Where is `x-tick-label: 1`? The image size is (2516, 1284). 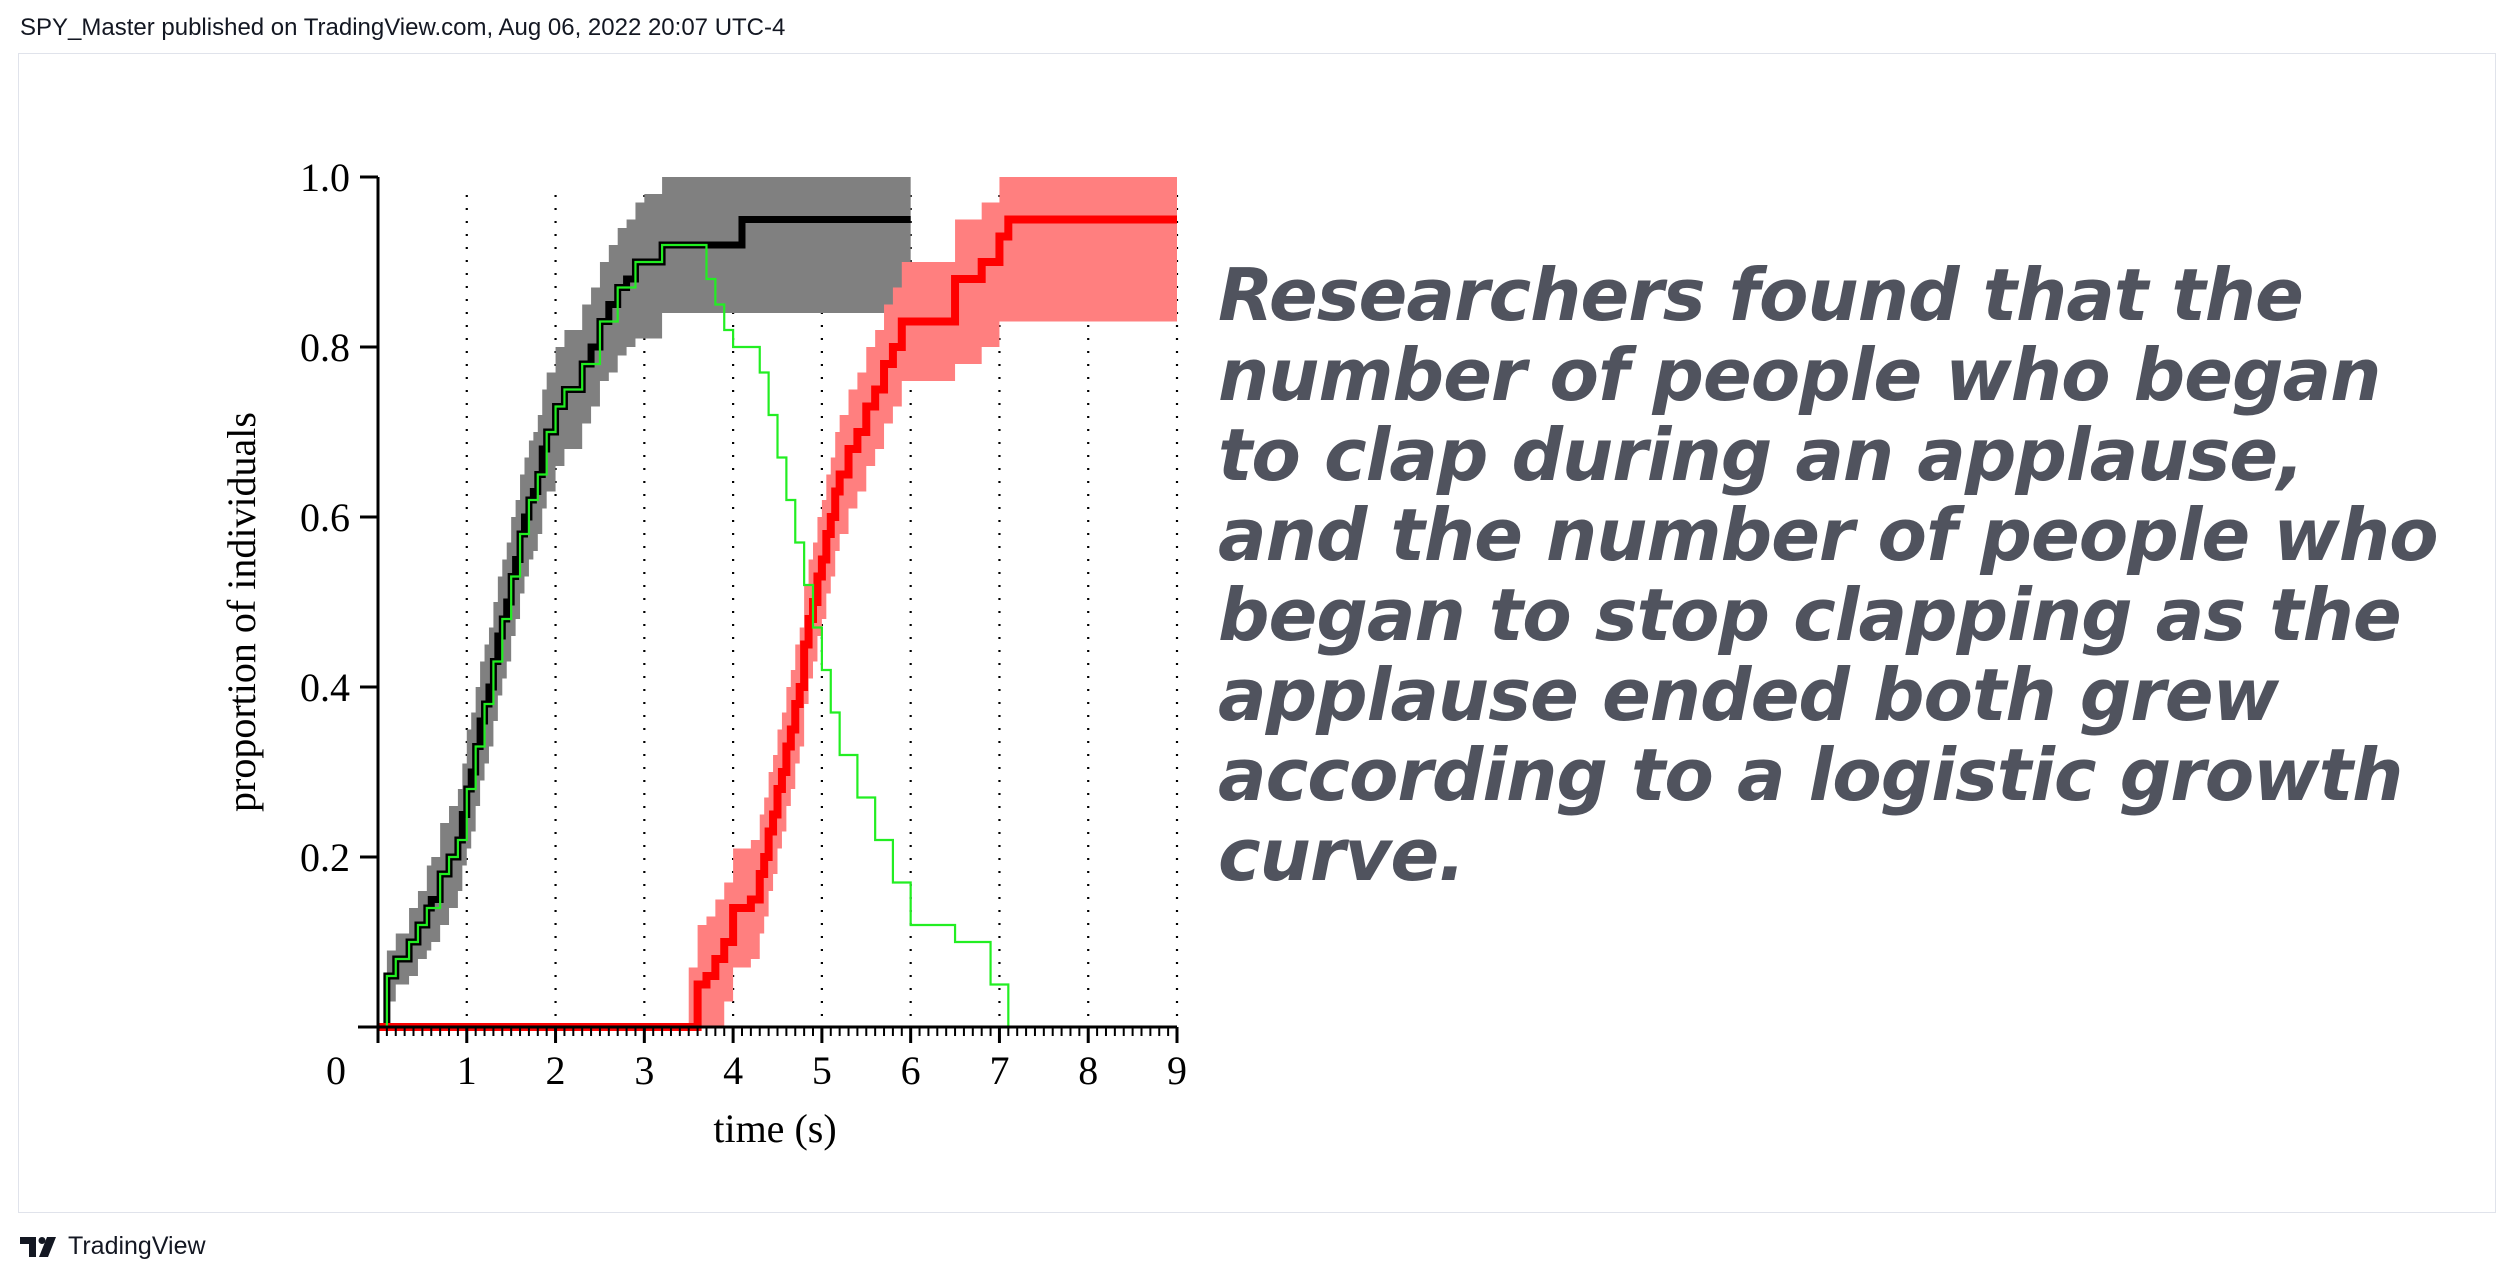
x-tick-label: 1 is located at coordinates (467, 1070).